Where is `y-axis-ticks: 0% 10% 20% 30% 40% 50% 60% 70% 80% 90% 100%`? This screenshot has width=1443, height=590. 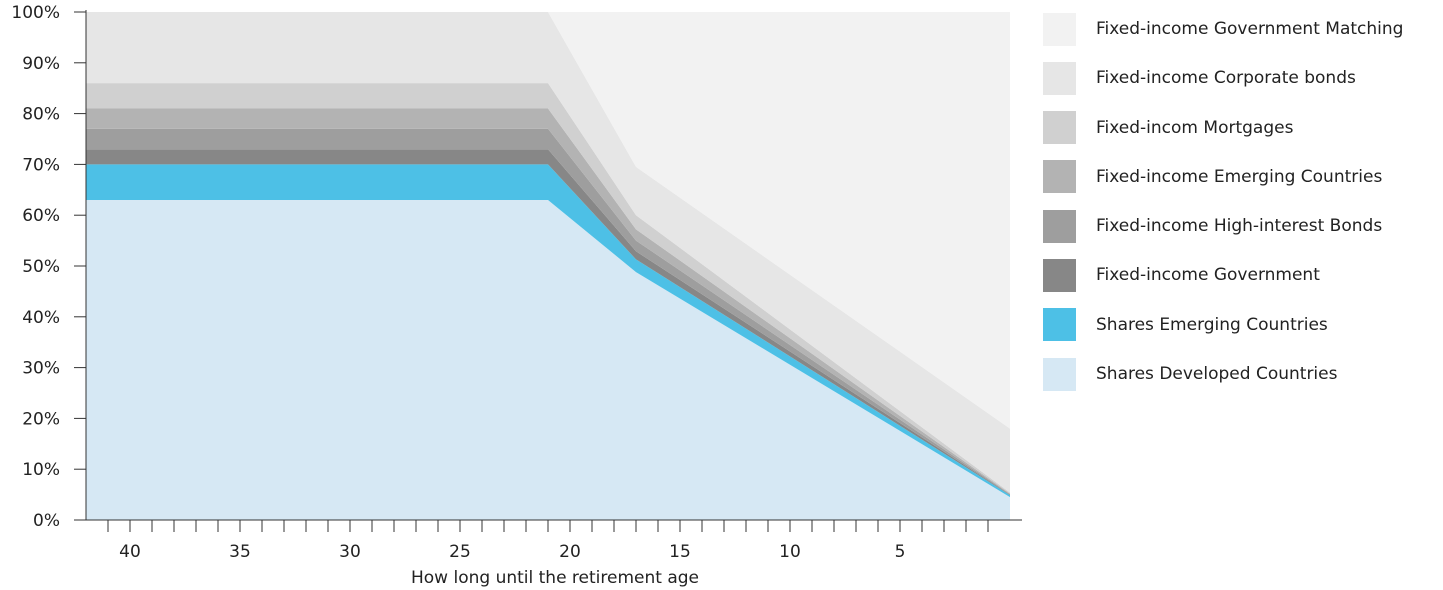 y-axis-ticks: 0% 10% 20% 30% 40% 50% 60% 70% 80% 90% 100% is located at coordinates (48, 267).